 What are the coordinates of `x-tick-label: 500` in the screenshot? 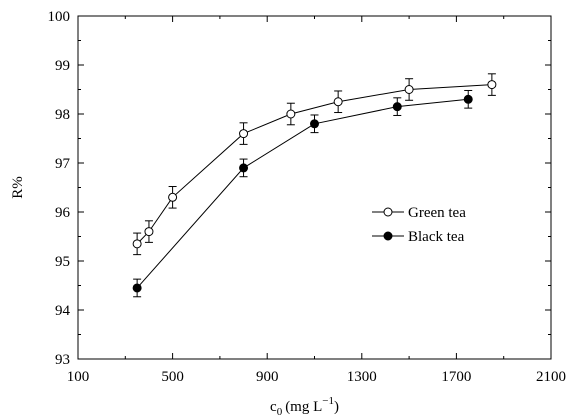 It's located at (172, 377).